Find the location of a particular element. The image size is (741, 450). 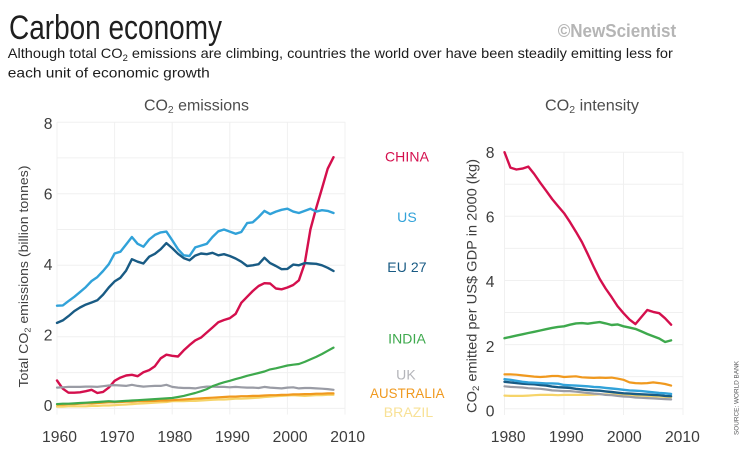

svg-text: CO2​ emissions is located at coordinates (196, 107).